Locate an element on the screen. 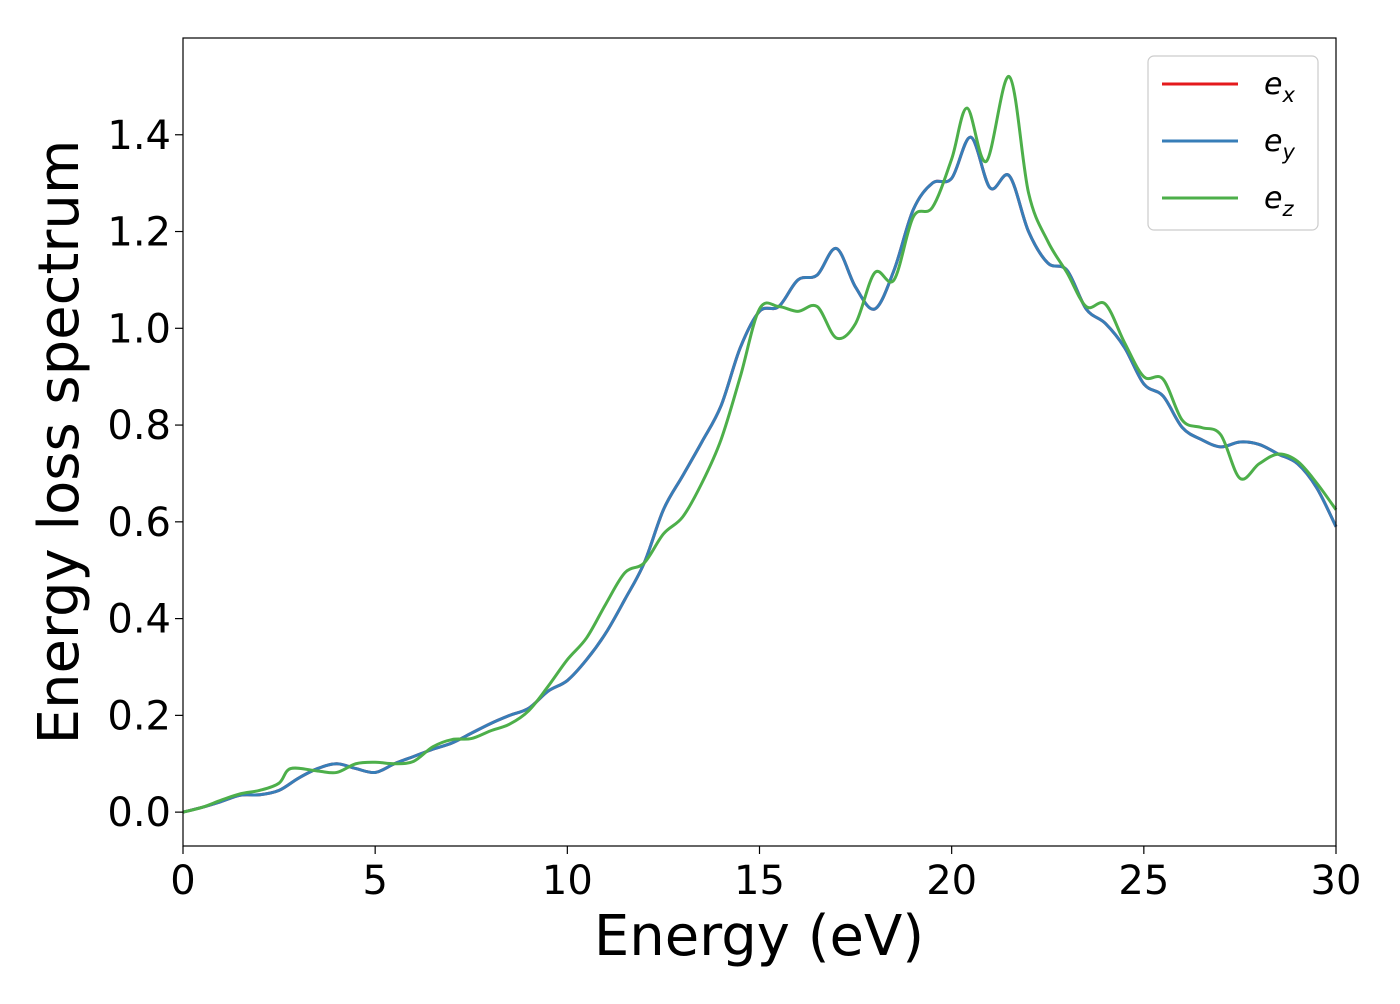  x-tick-label: 0 is located at coordinates (182, 881).